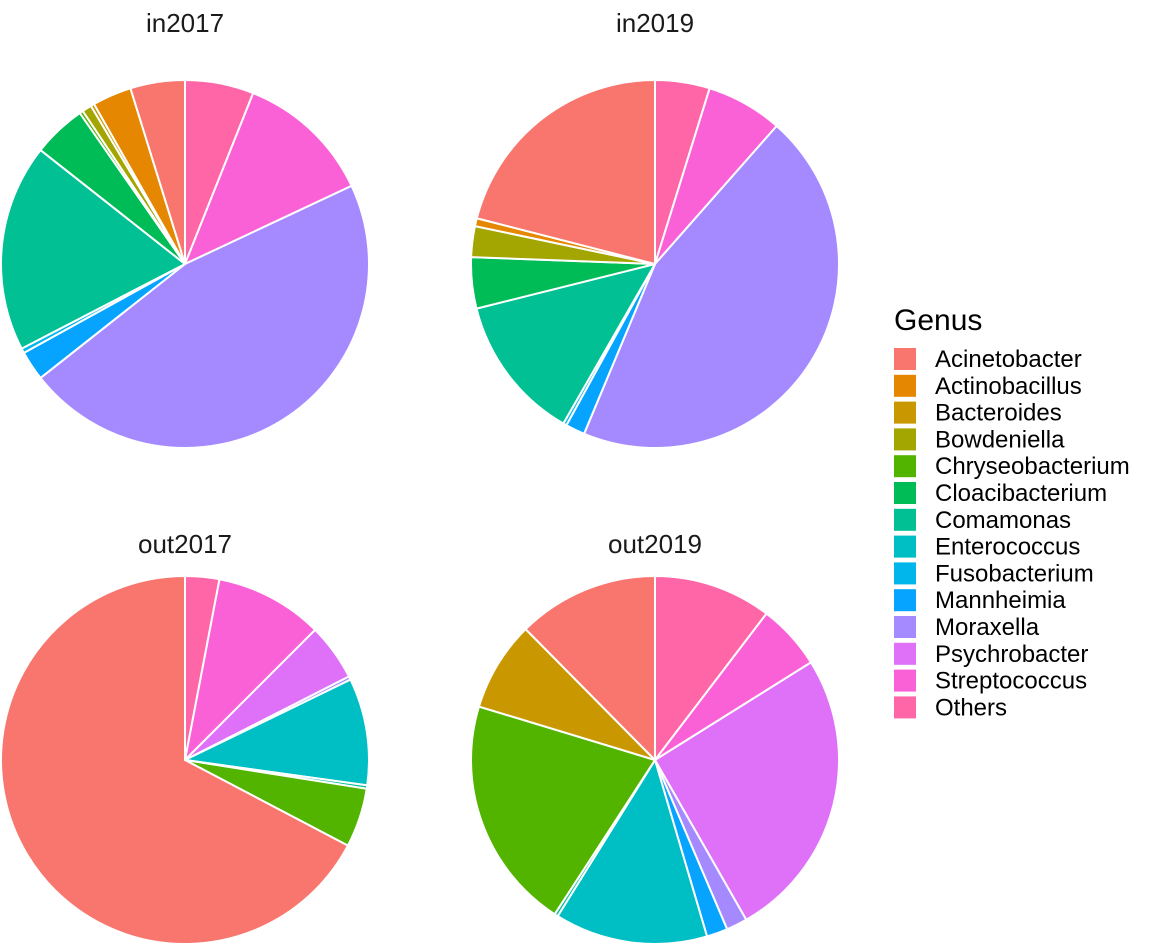 This screenshot has height=945, width=1165. I want to click on legend-item-cloacibacterium: Cloacibacterium, so click(1000, 493).